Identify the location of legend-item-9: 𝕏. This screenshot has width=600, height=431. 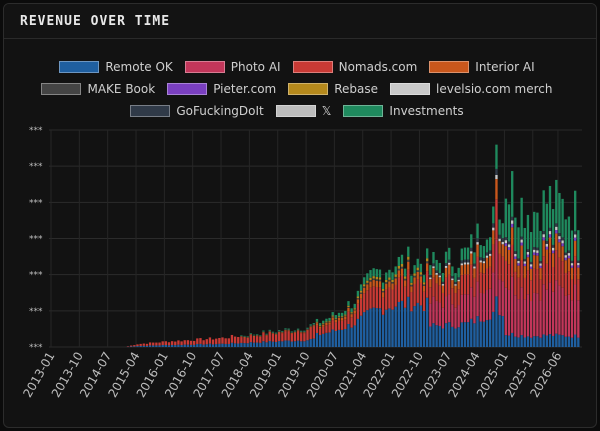
(303, 111).